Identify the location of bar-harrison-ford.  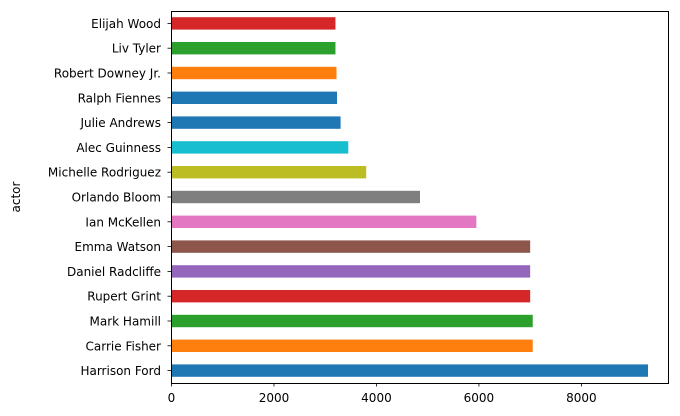
(410, 370).